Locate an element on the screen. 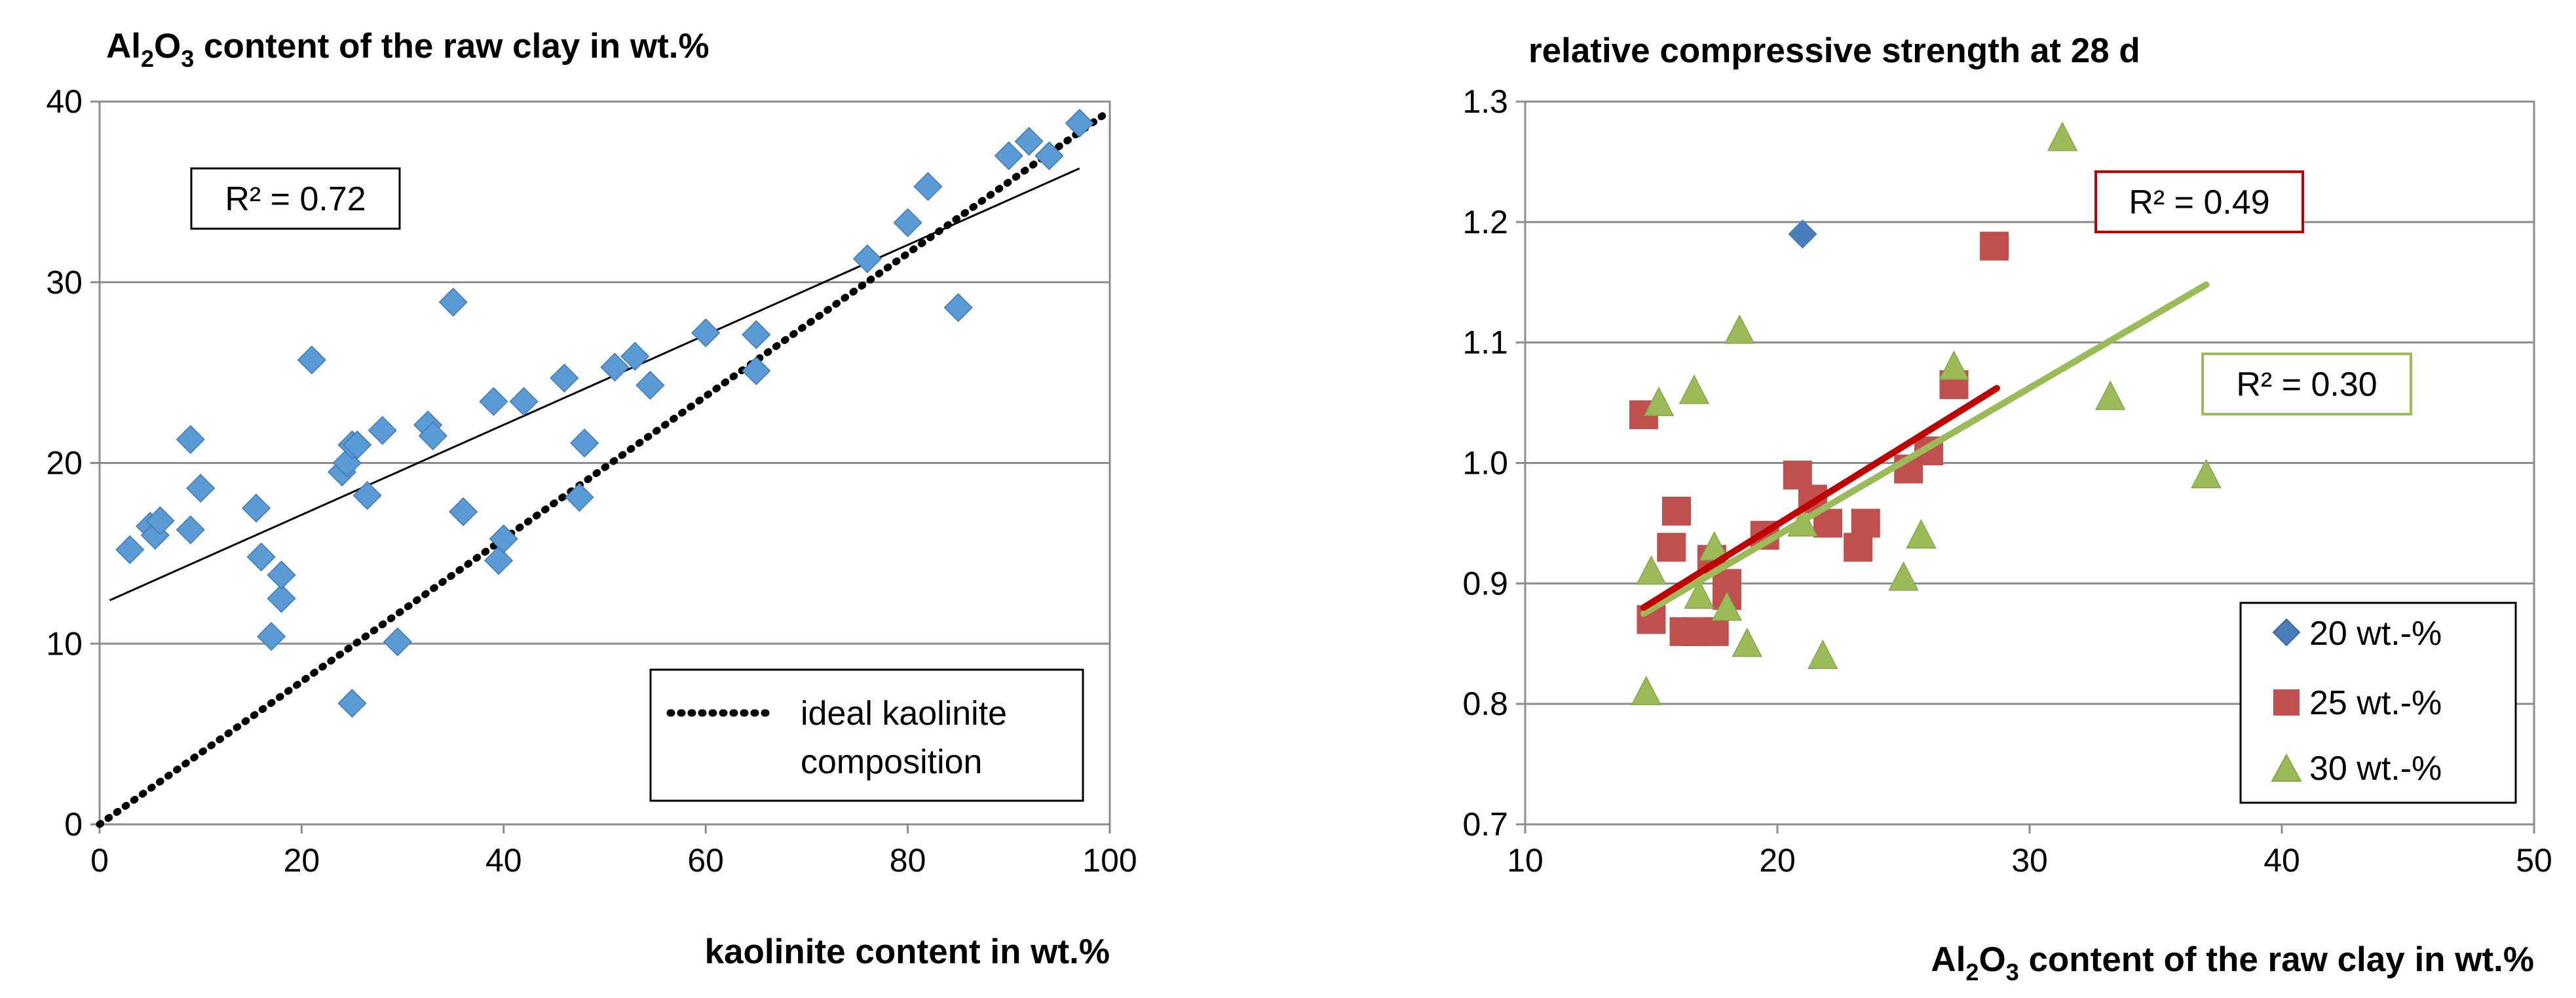 The width and height of the screenshot is (2576, 998). chart2-r2-label-25: R² = 0.49 is located at coordinates (2199, 202).